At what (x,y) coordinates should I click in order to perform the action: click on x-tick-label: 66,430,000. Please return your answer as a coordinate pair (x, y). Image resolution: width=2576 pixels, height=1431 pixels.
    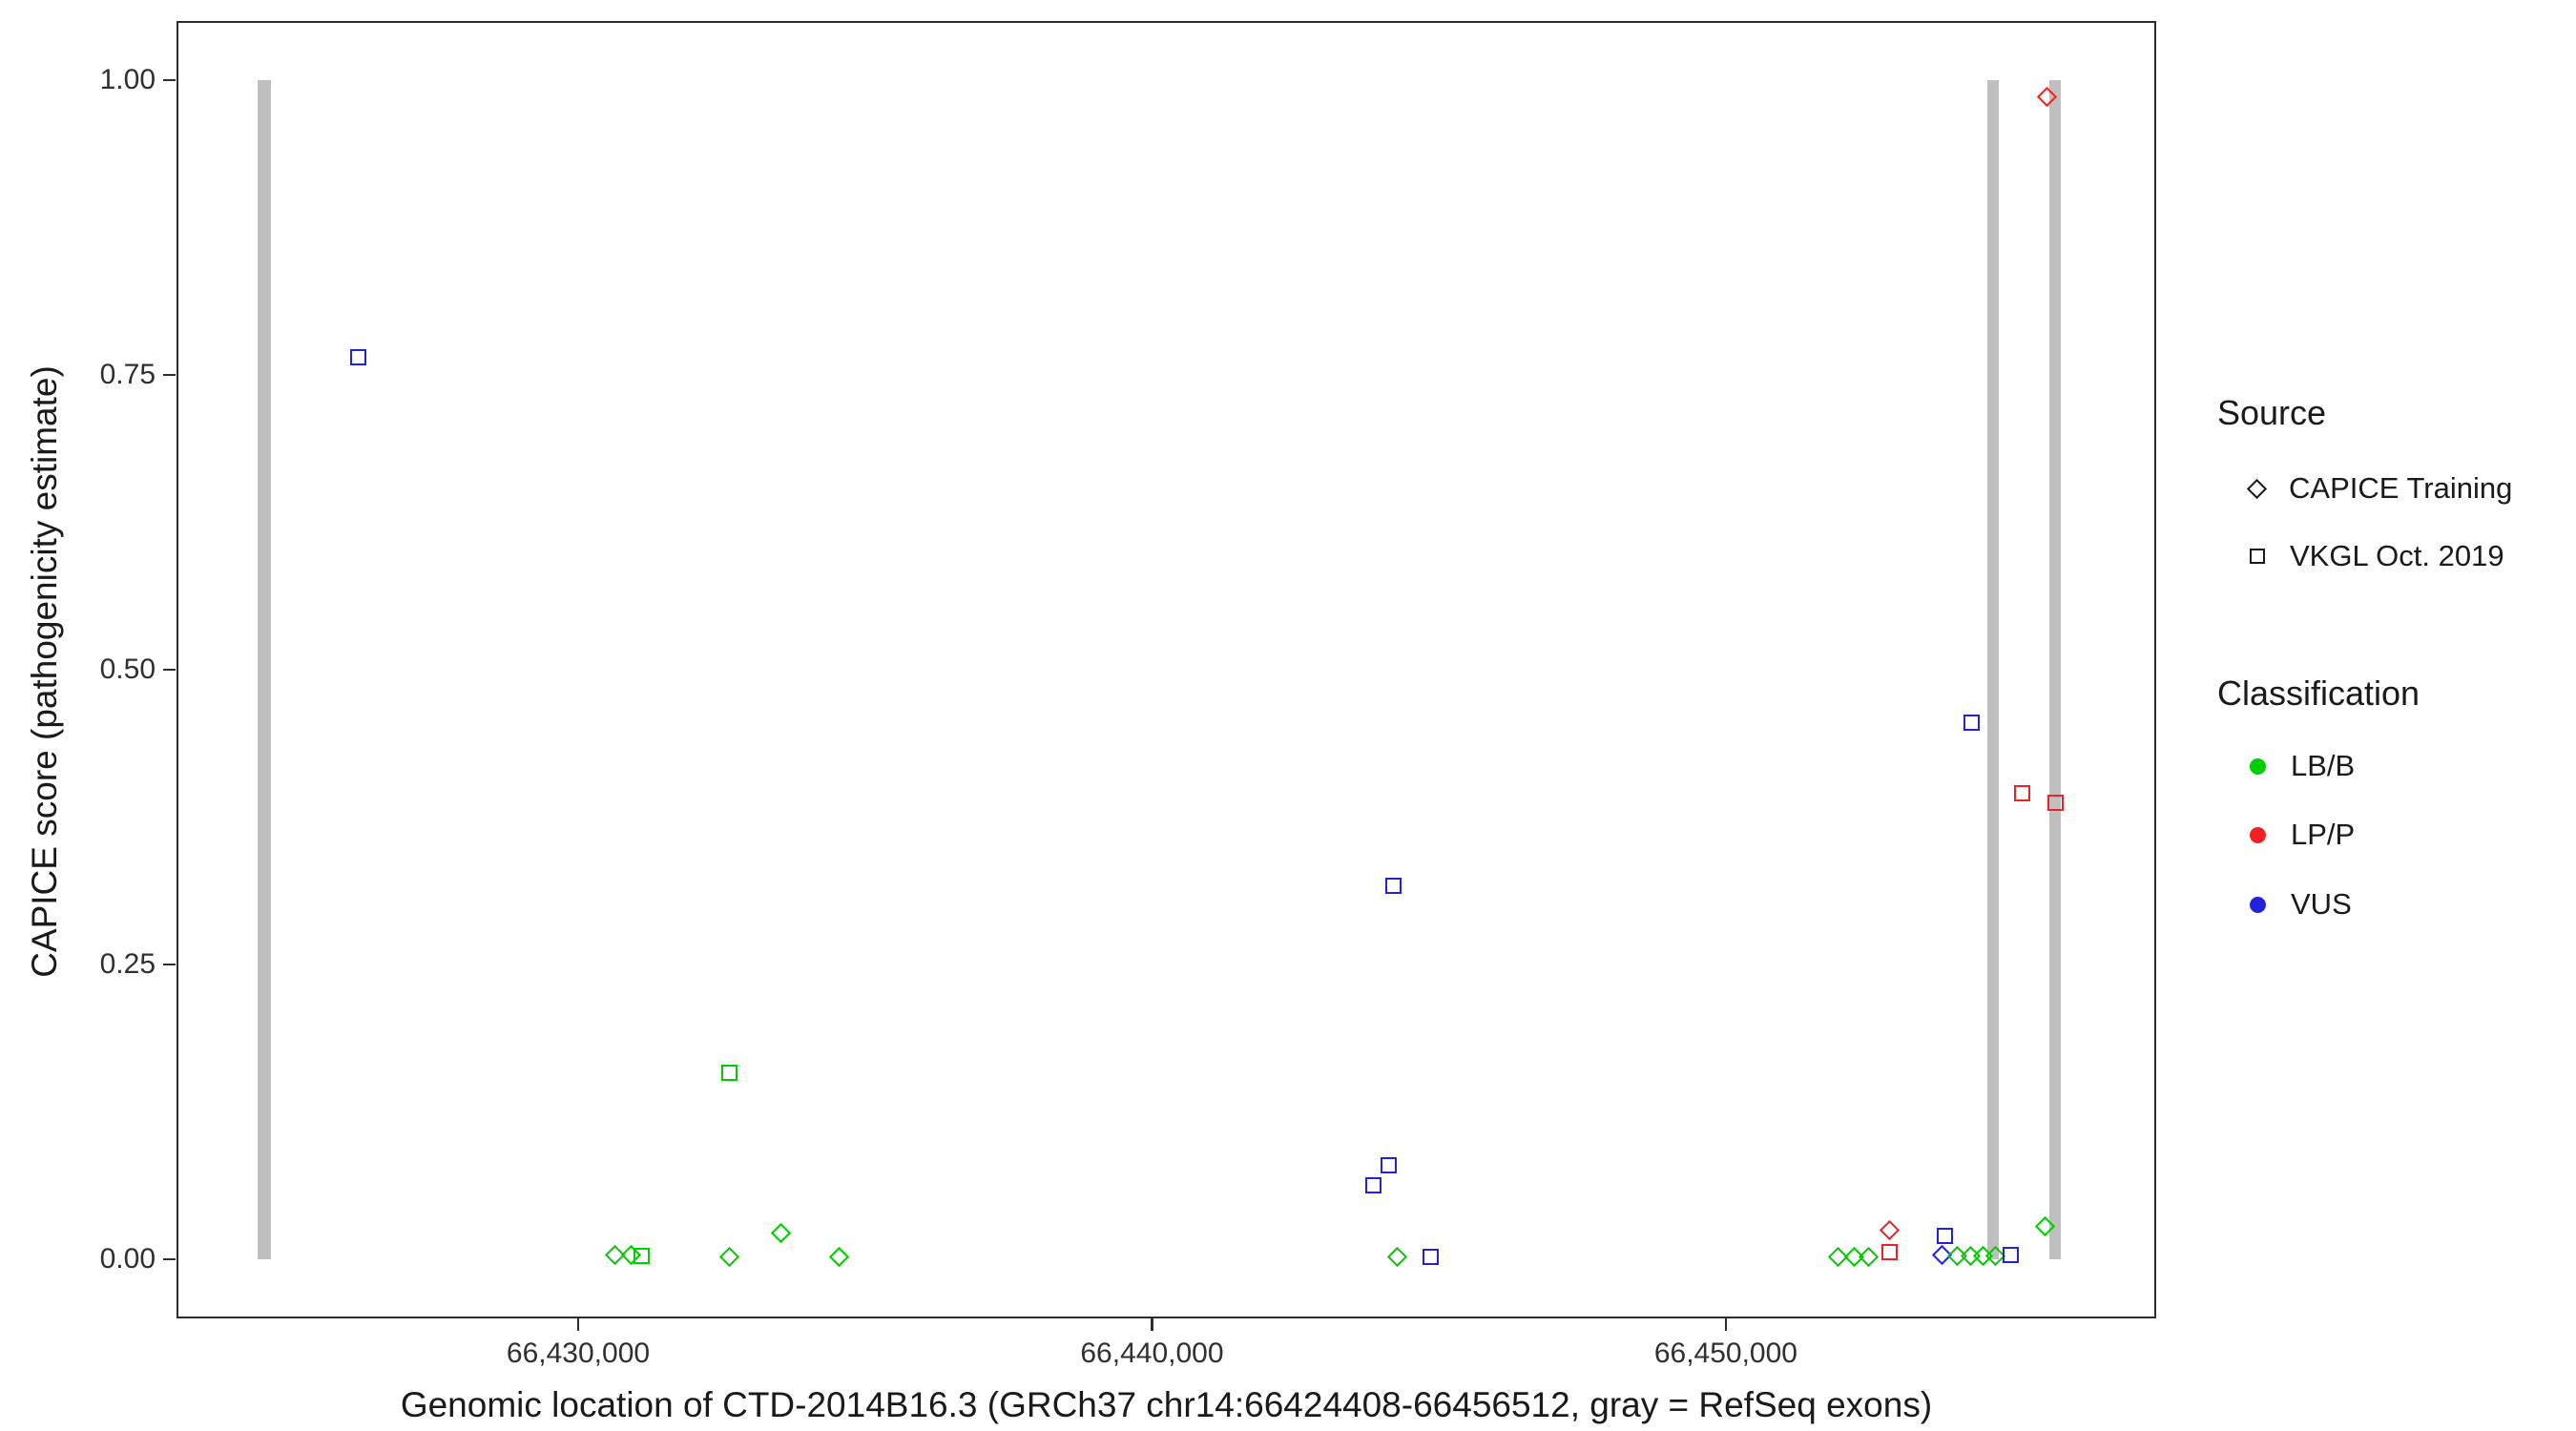
    Looking at the image, I should click on (578, 1353).